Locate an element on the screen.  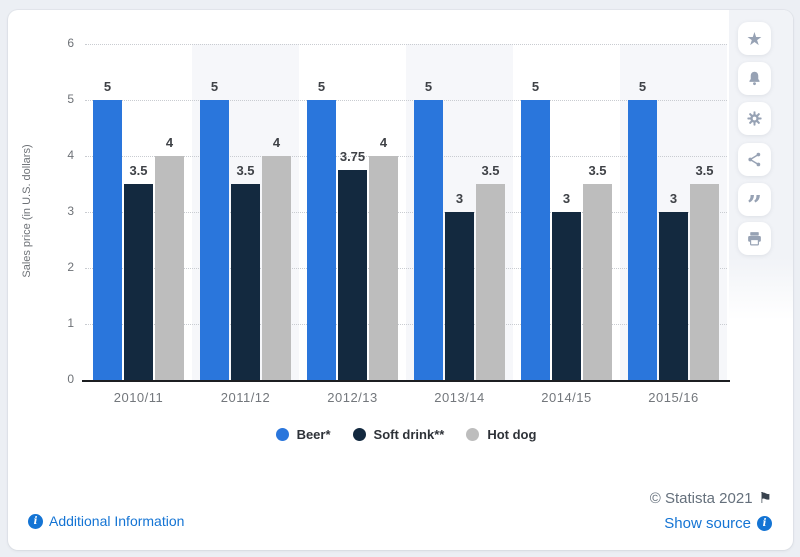
legend-label: Beer* is located at coordinates (313, 434).